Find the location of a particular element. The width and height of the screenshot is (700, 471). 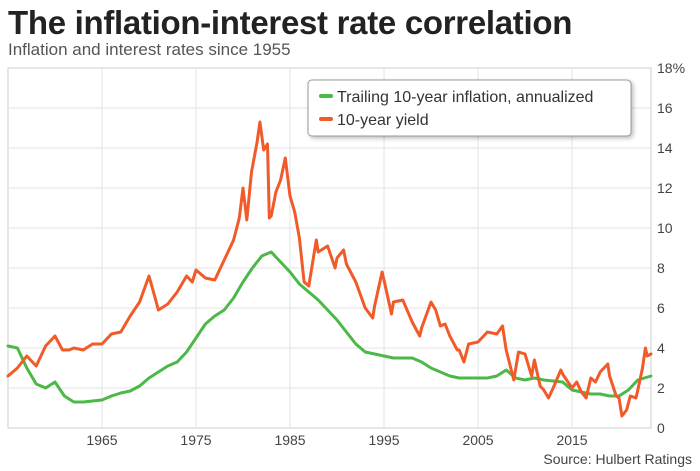

y-tick-label: 0 is located at coordinates (661, 428).